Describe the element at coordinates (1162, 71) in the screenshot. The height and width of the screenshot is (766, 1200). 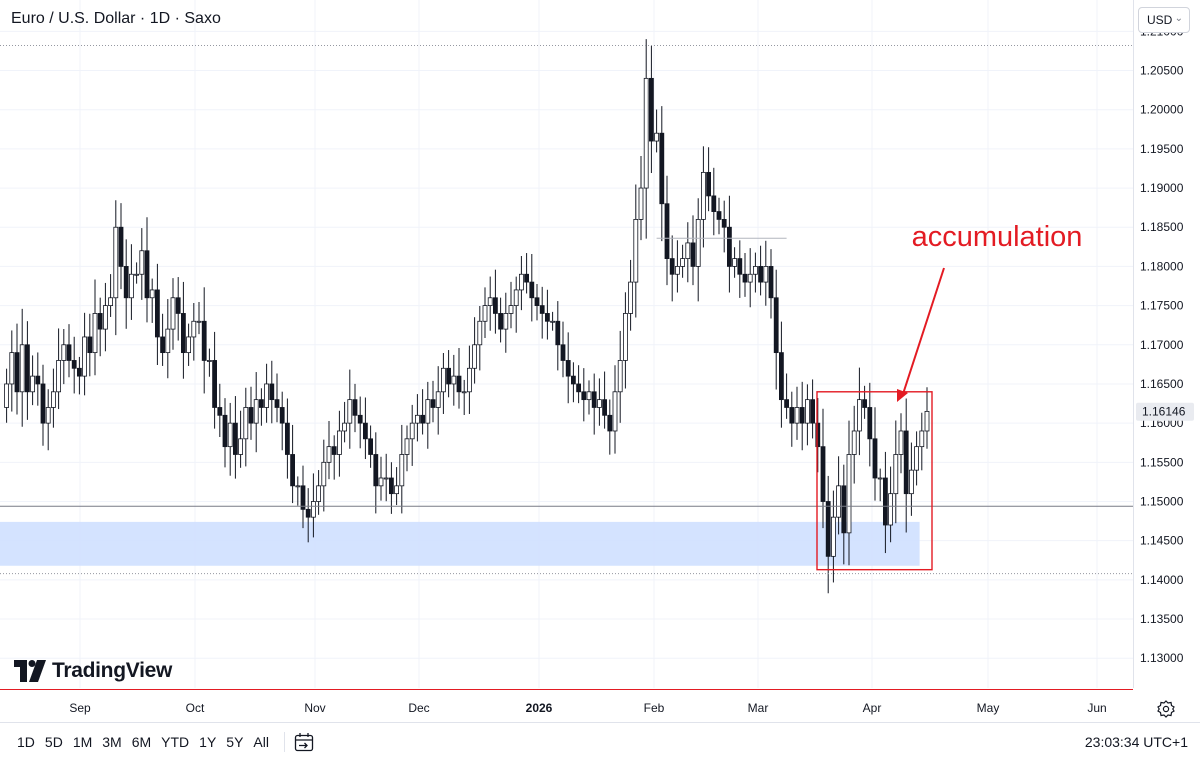
I see `price-axis-label: 1.20500` at that location.